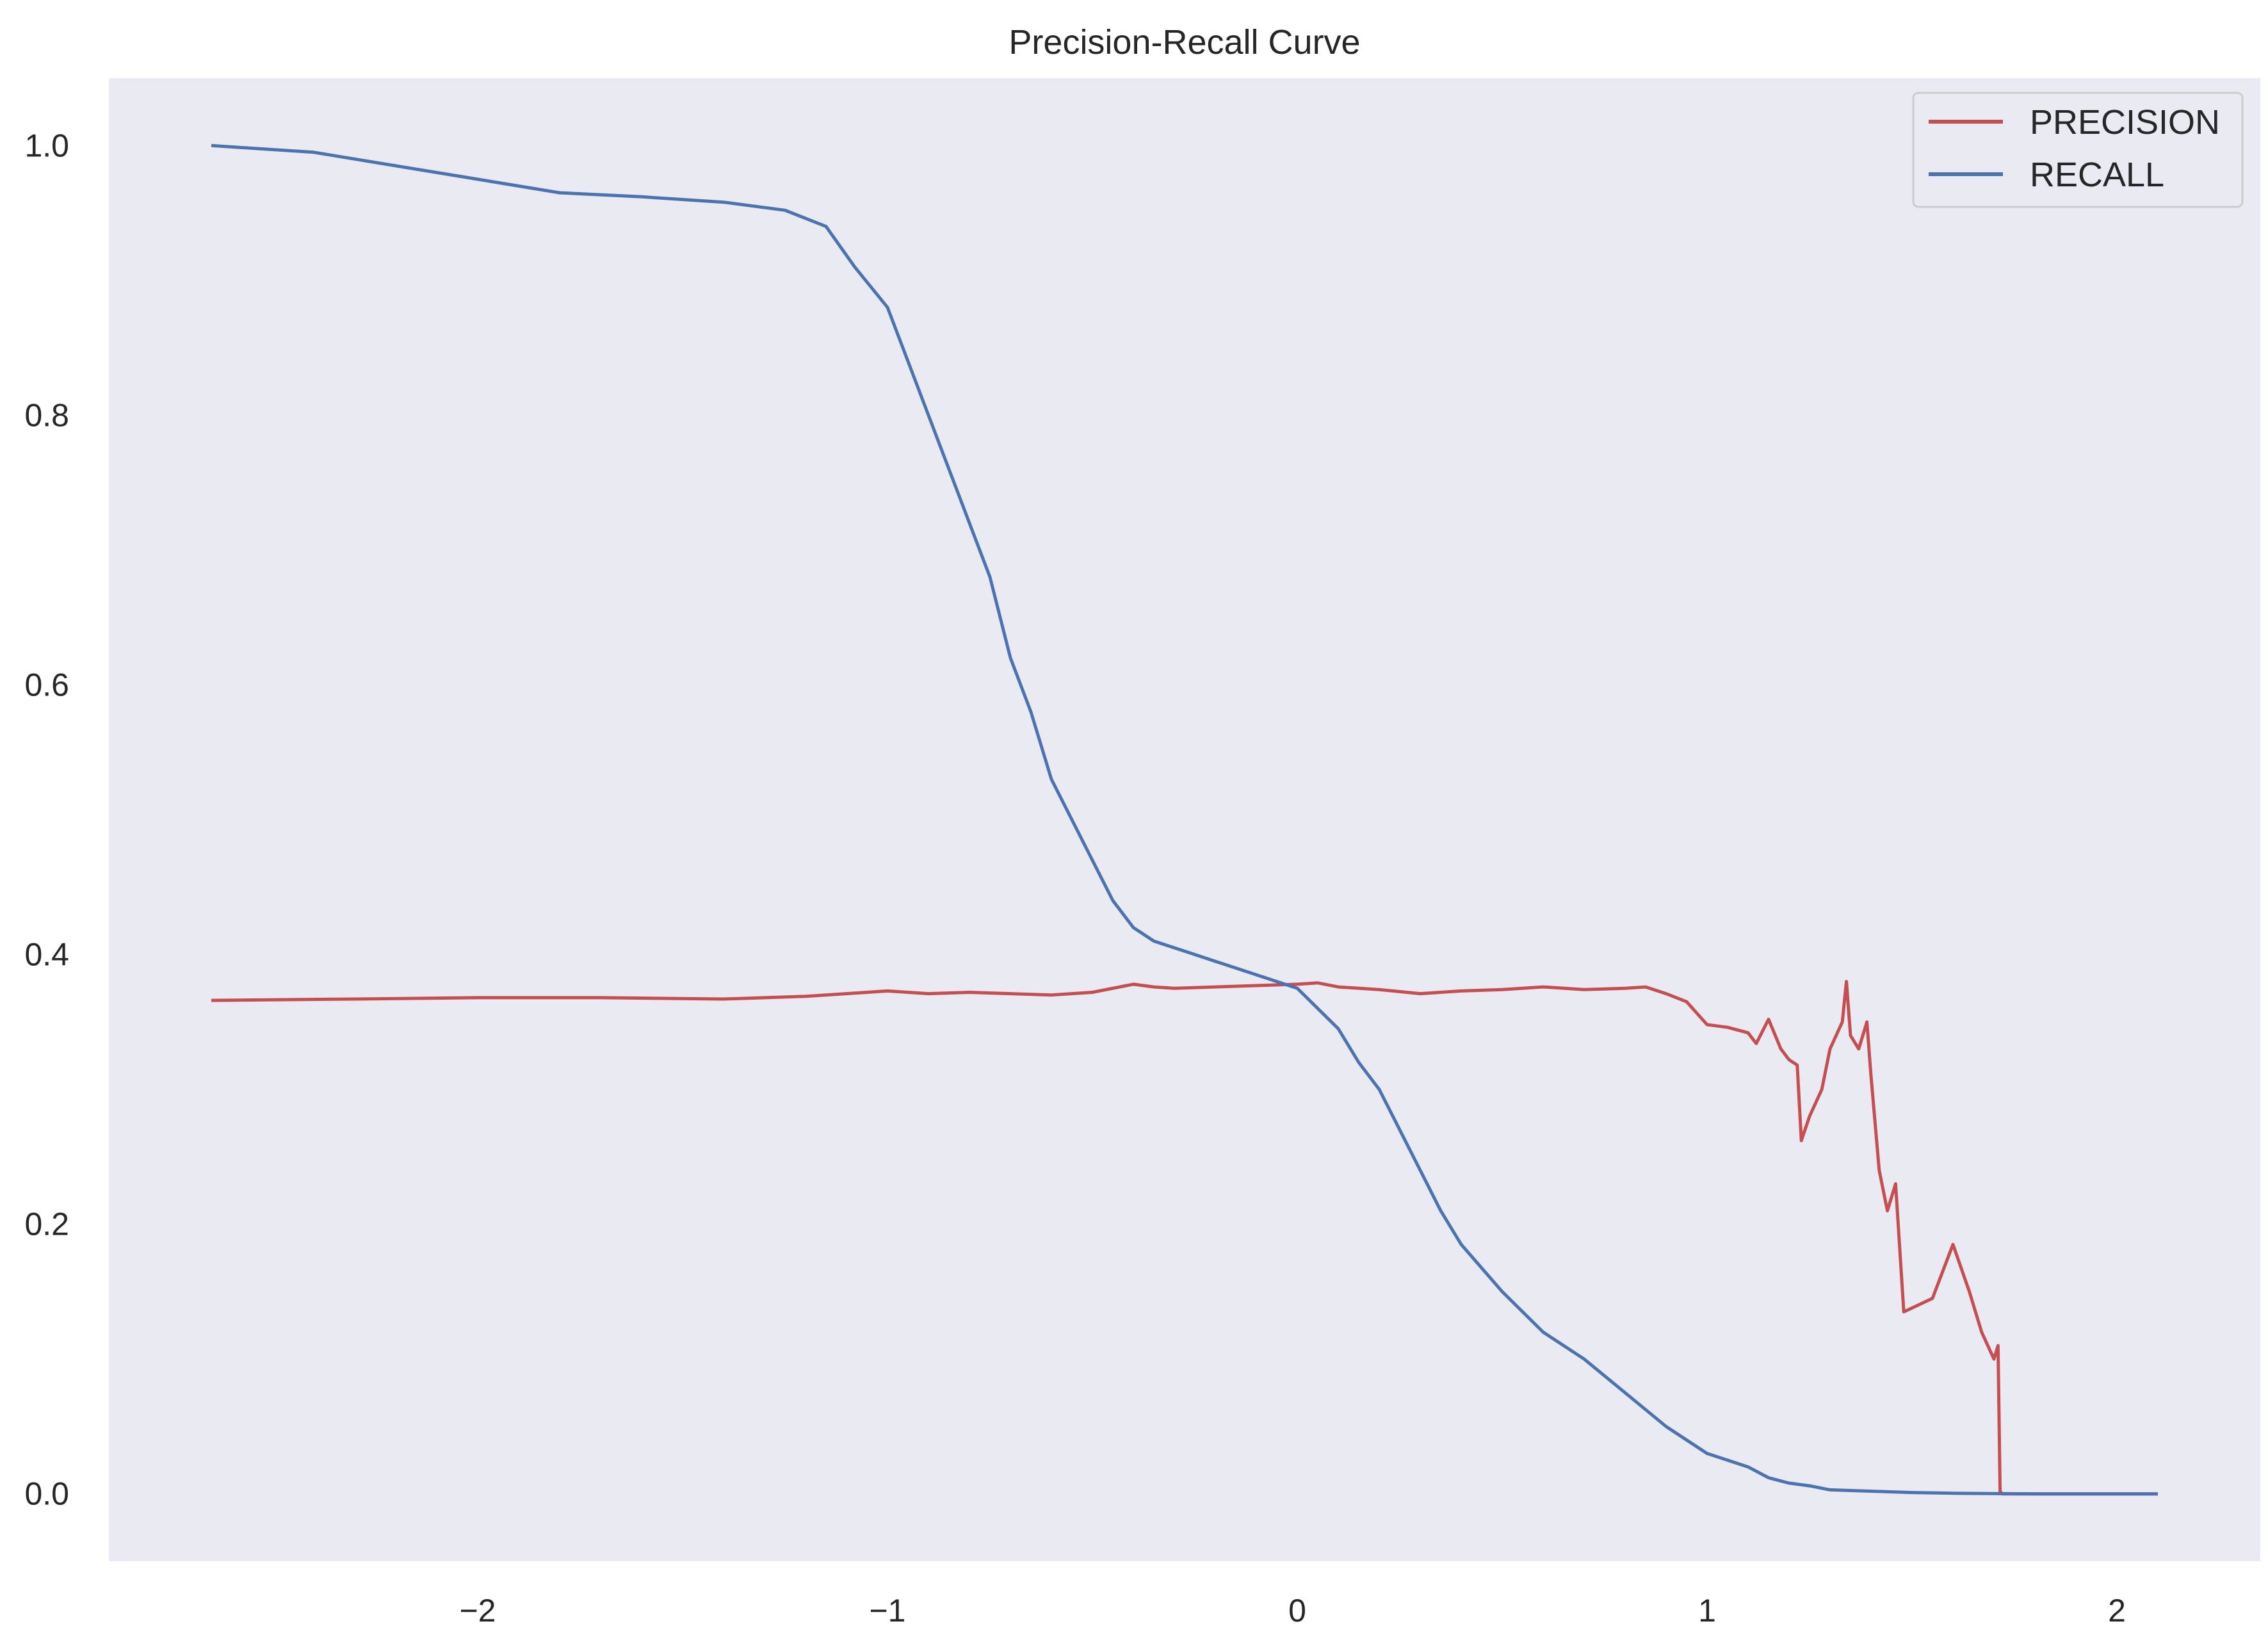  I want to click on y-tick-label: 0.0, so click(46, 1494).